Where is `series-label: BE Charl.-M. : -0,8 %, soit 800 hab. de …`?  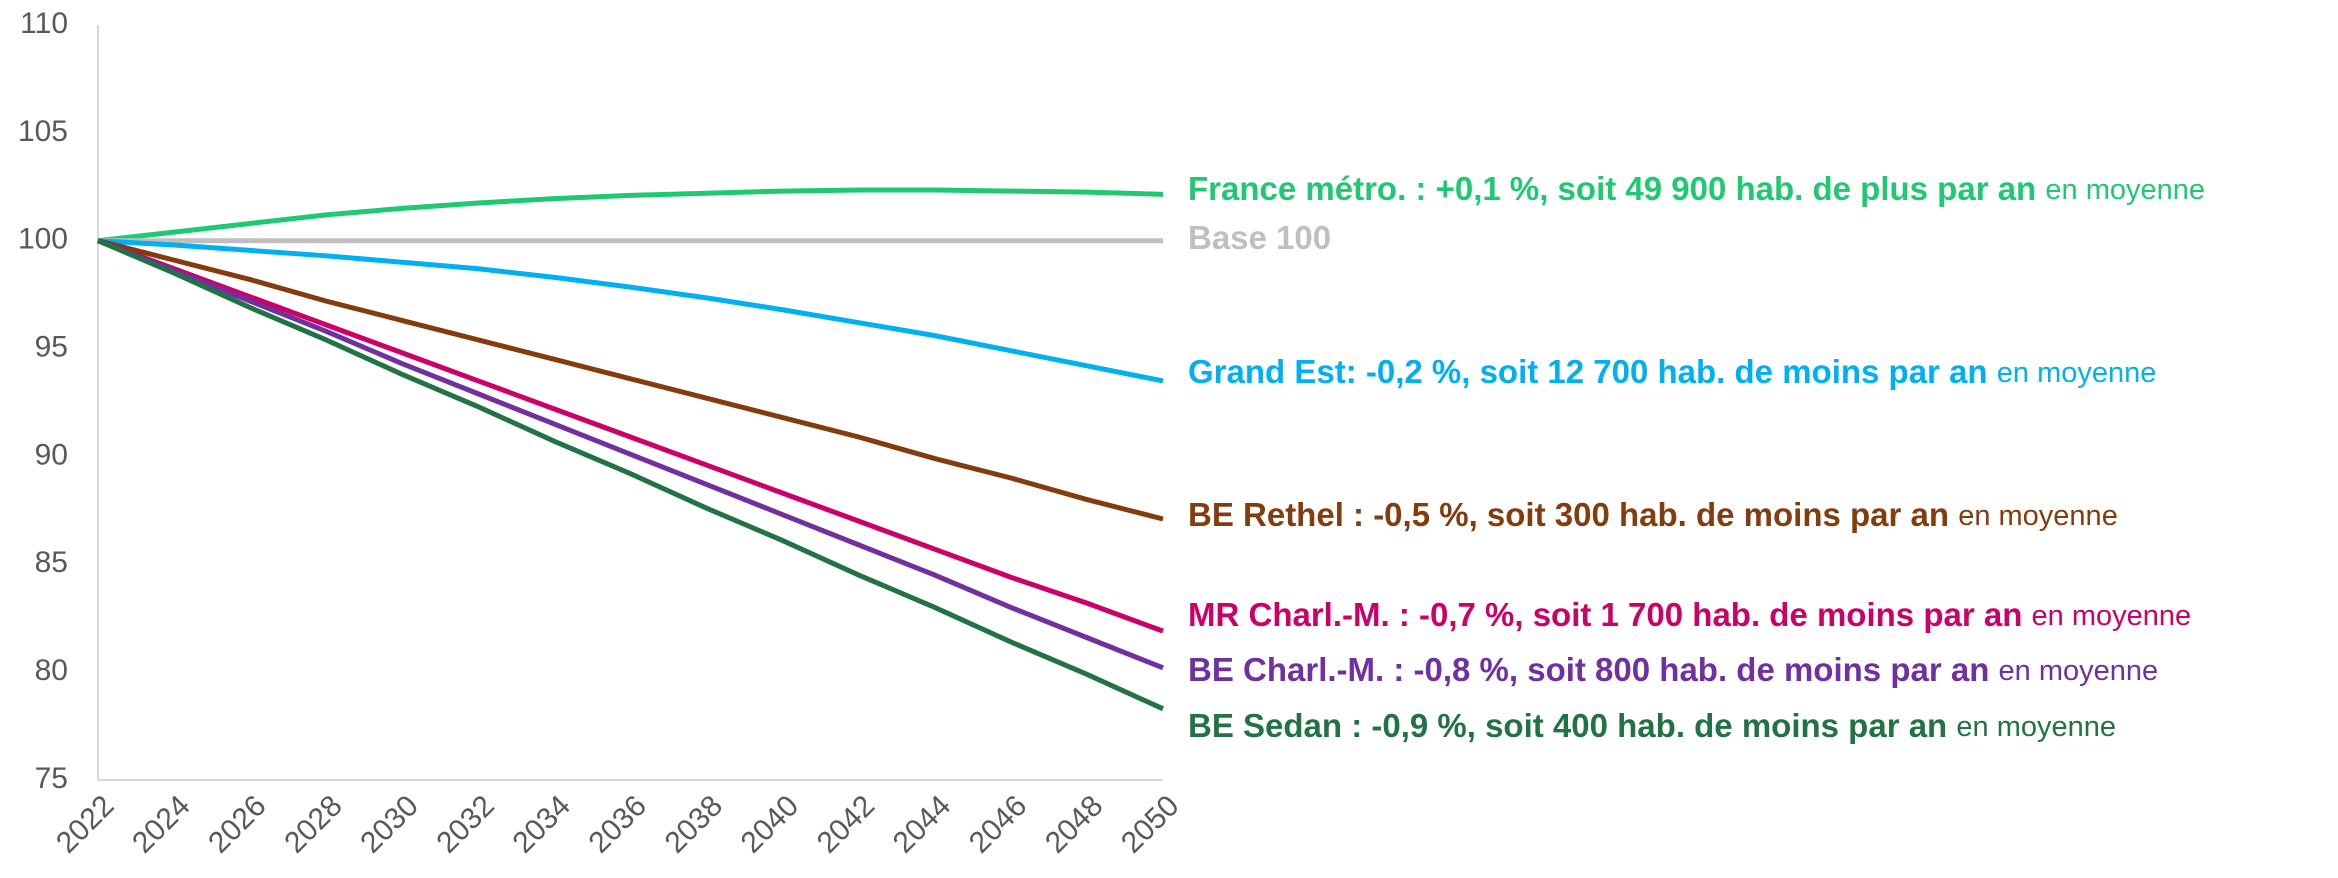
series-label: BE Charl.-M. : -0,8 %, soit 800 hab. de … is located at coordinates (1673, 669).